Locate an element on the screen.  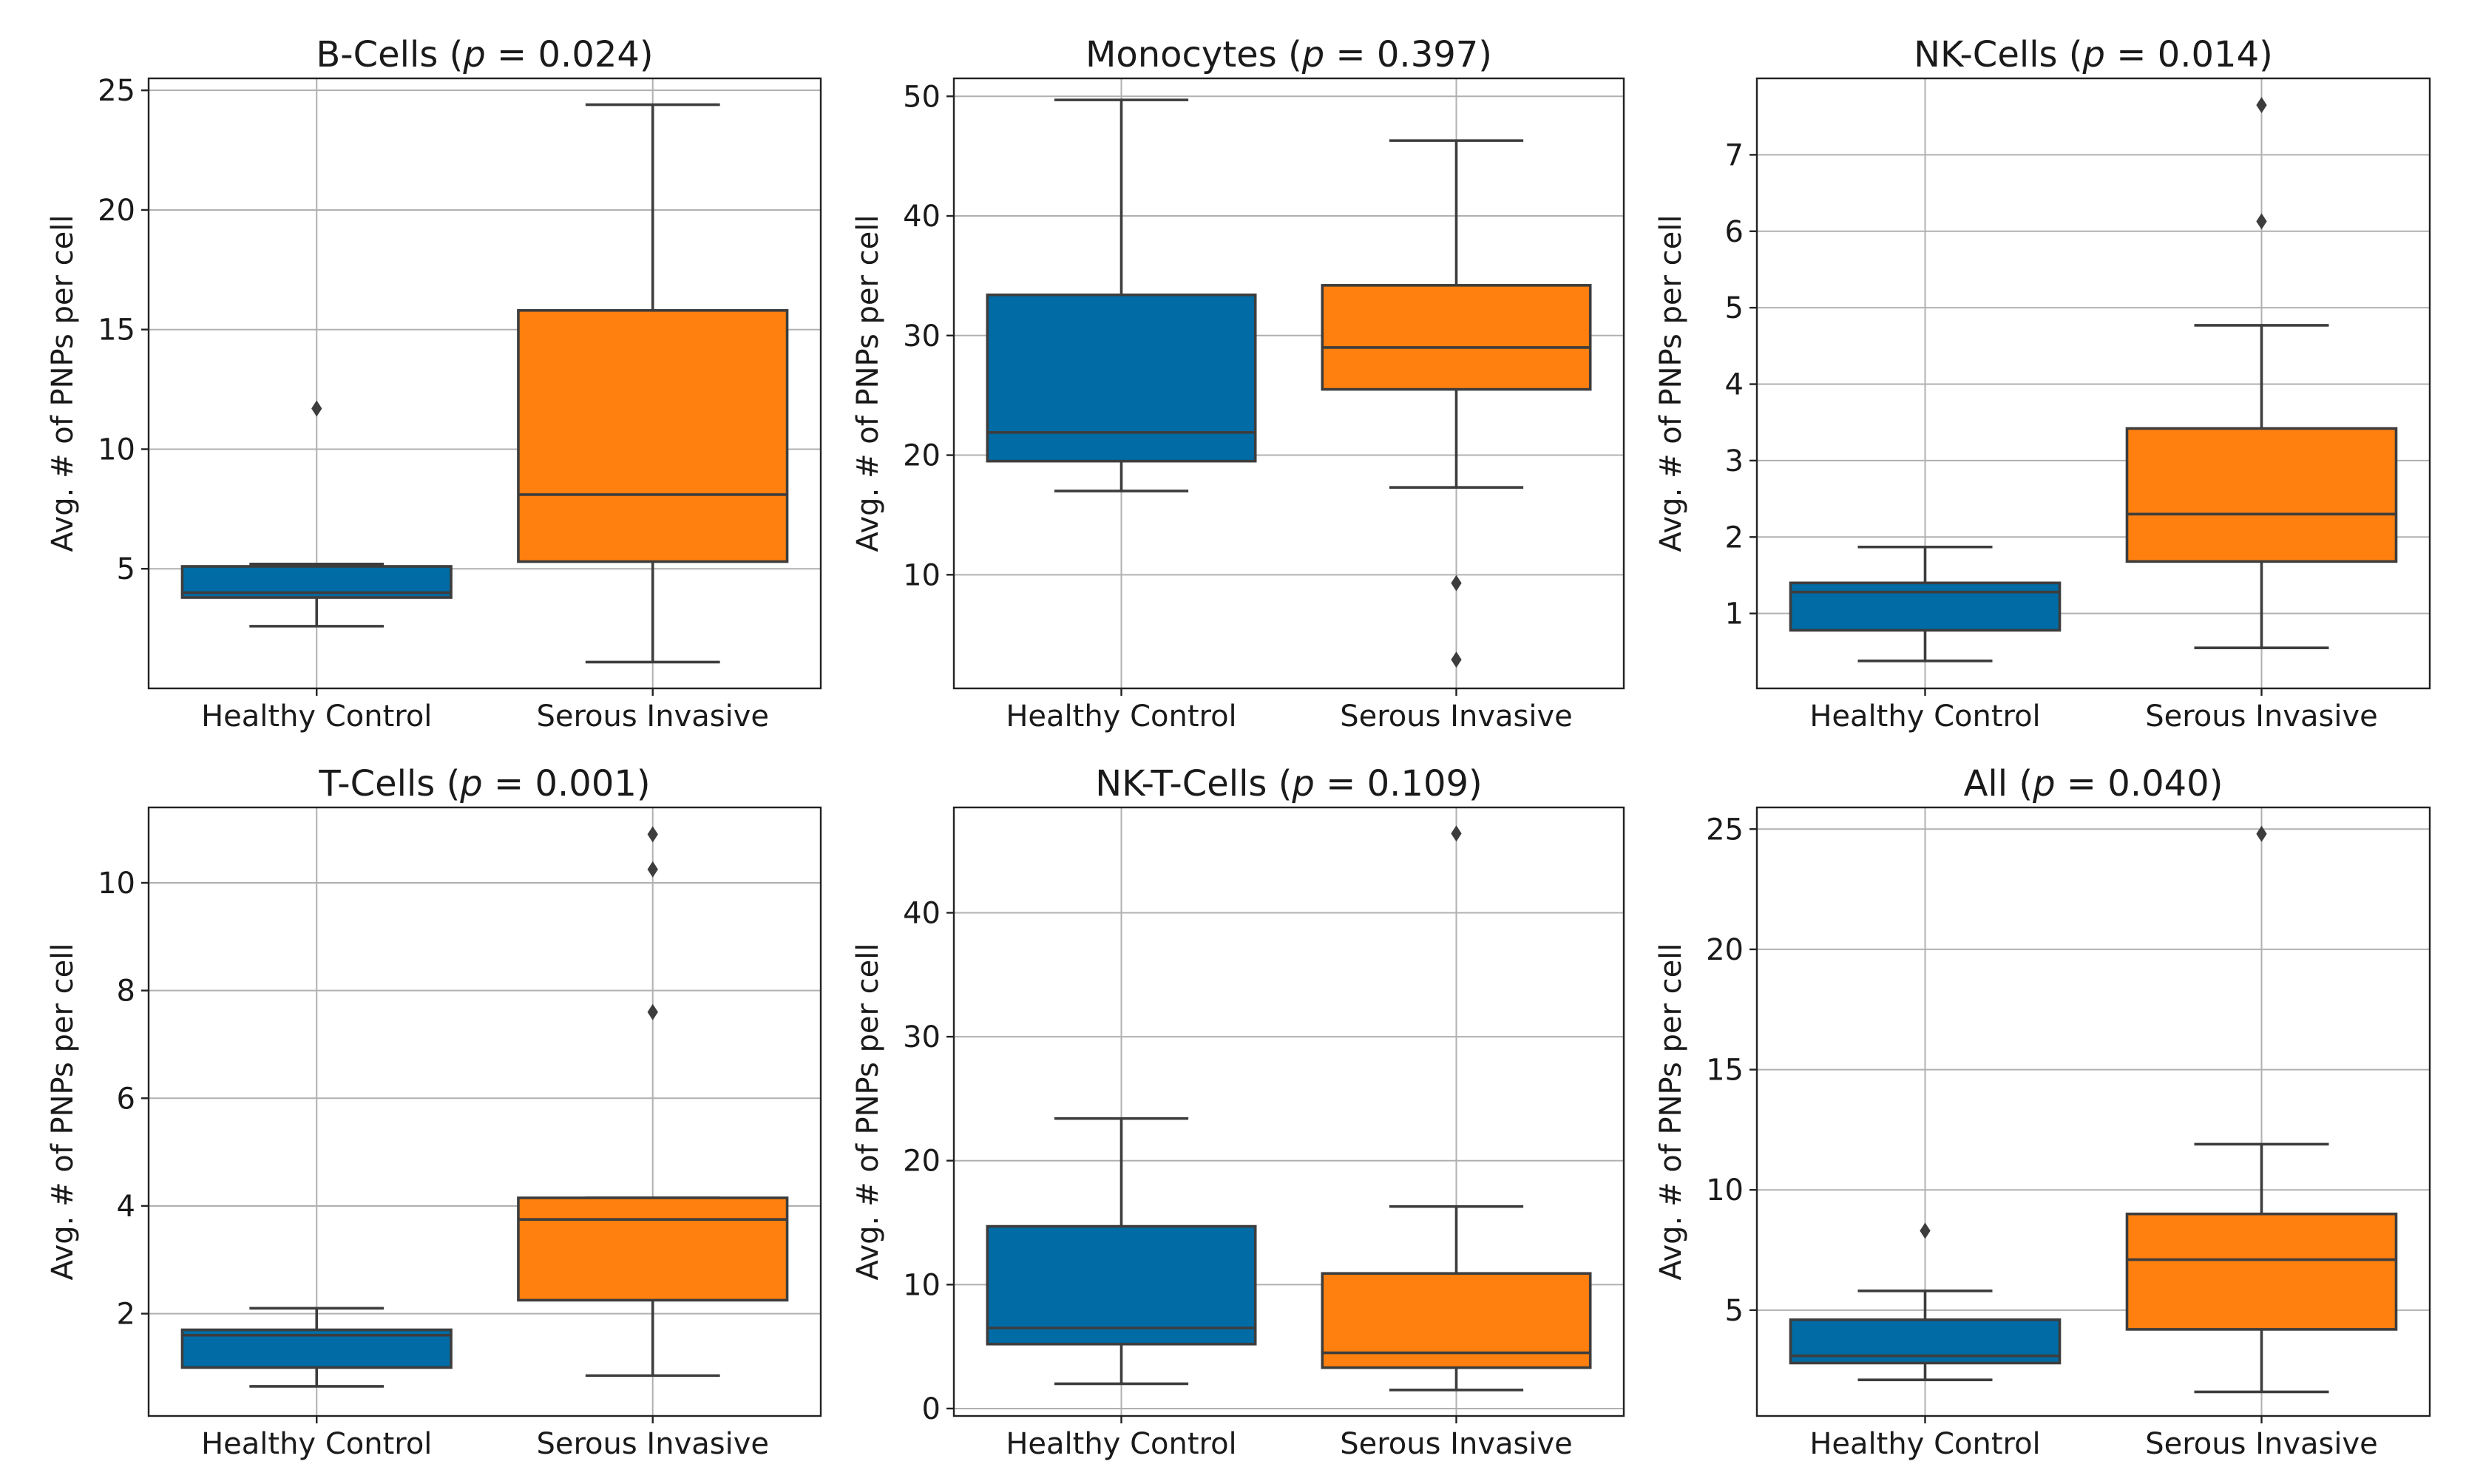
y-tick-label: 3 is located at coordinates (1735, 461).